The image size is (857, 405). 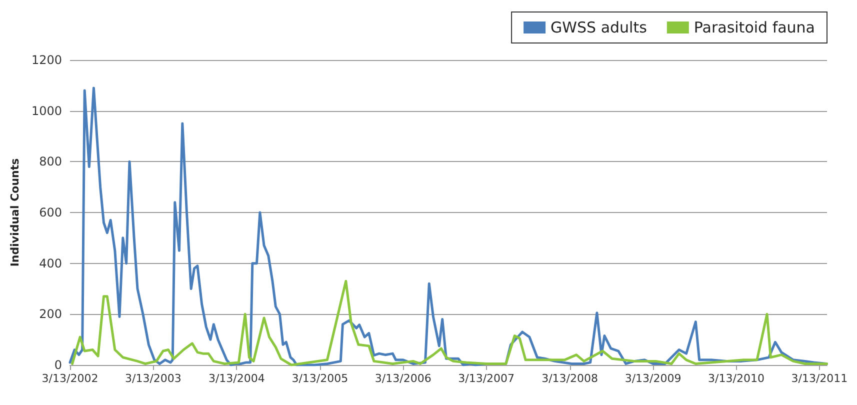 I want to click on x-tick-label: 3/13/2004, so click(x=236, y=378).